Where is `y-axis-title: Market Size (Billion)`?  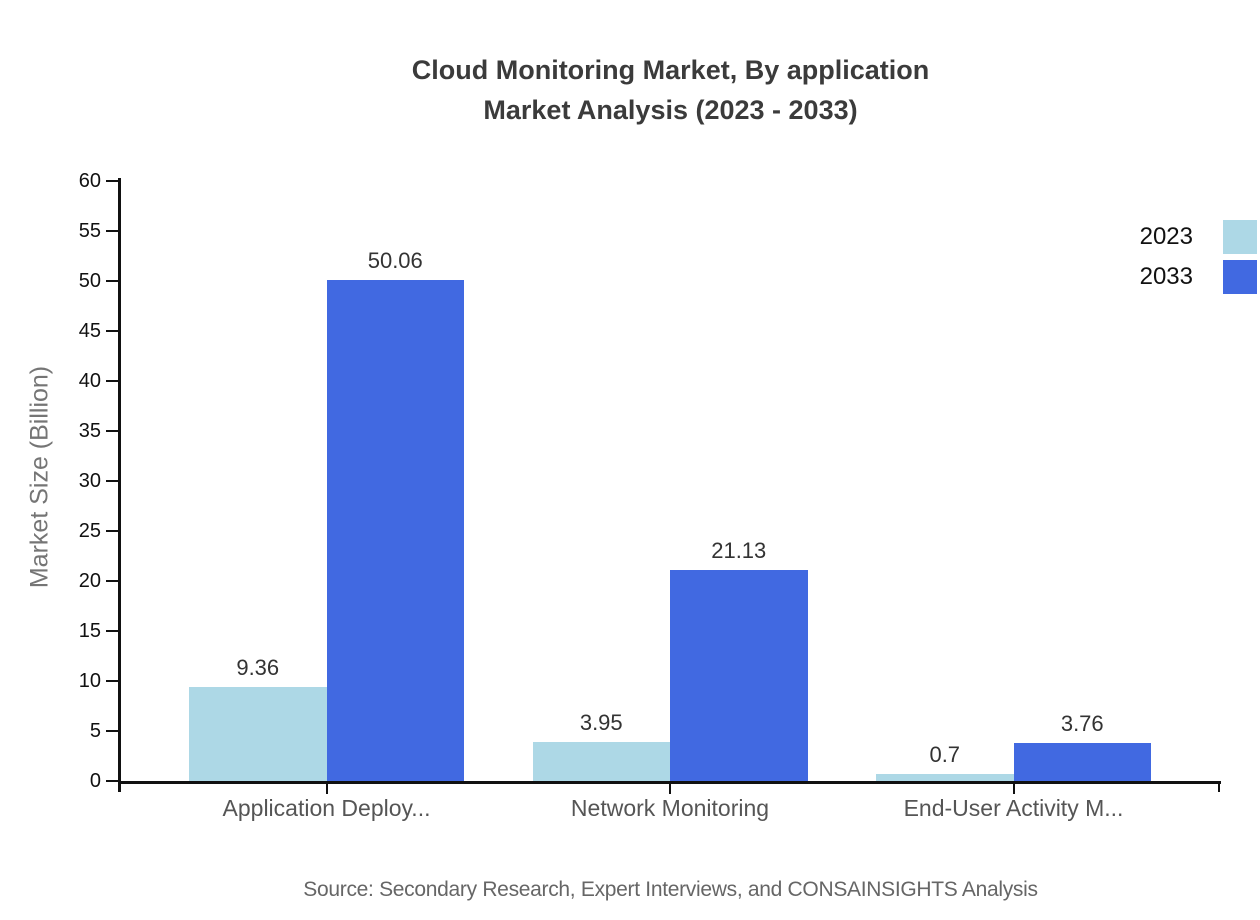 y-axis-title: Market Size (Billion) is located at coordinates (39, 477).